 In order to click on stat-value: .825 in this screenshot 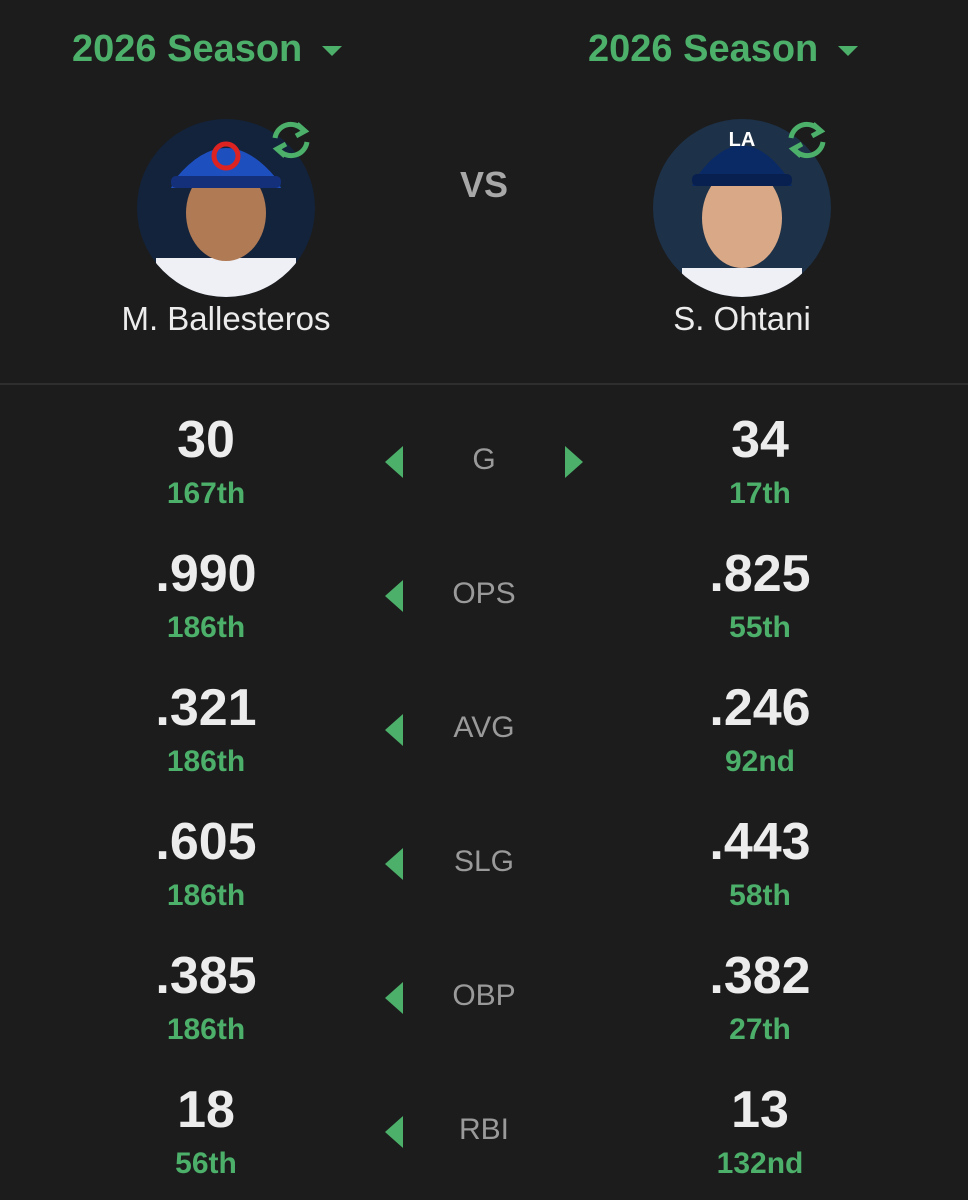, I will do `click(760, 574)`.